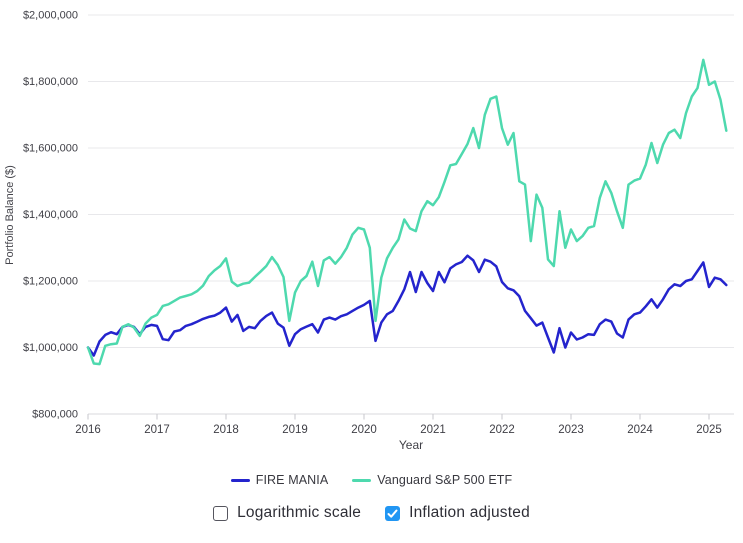 The width and height of the screenshot is (743, 543). Describe the element at coordinates (709, 430) in the screenshot. I see `x-tick-label: 2025` at that location.